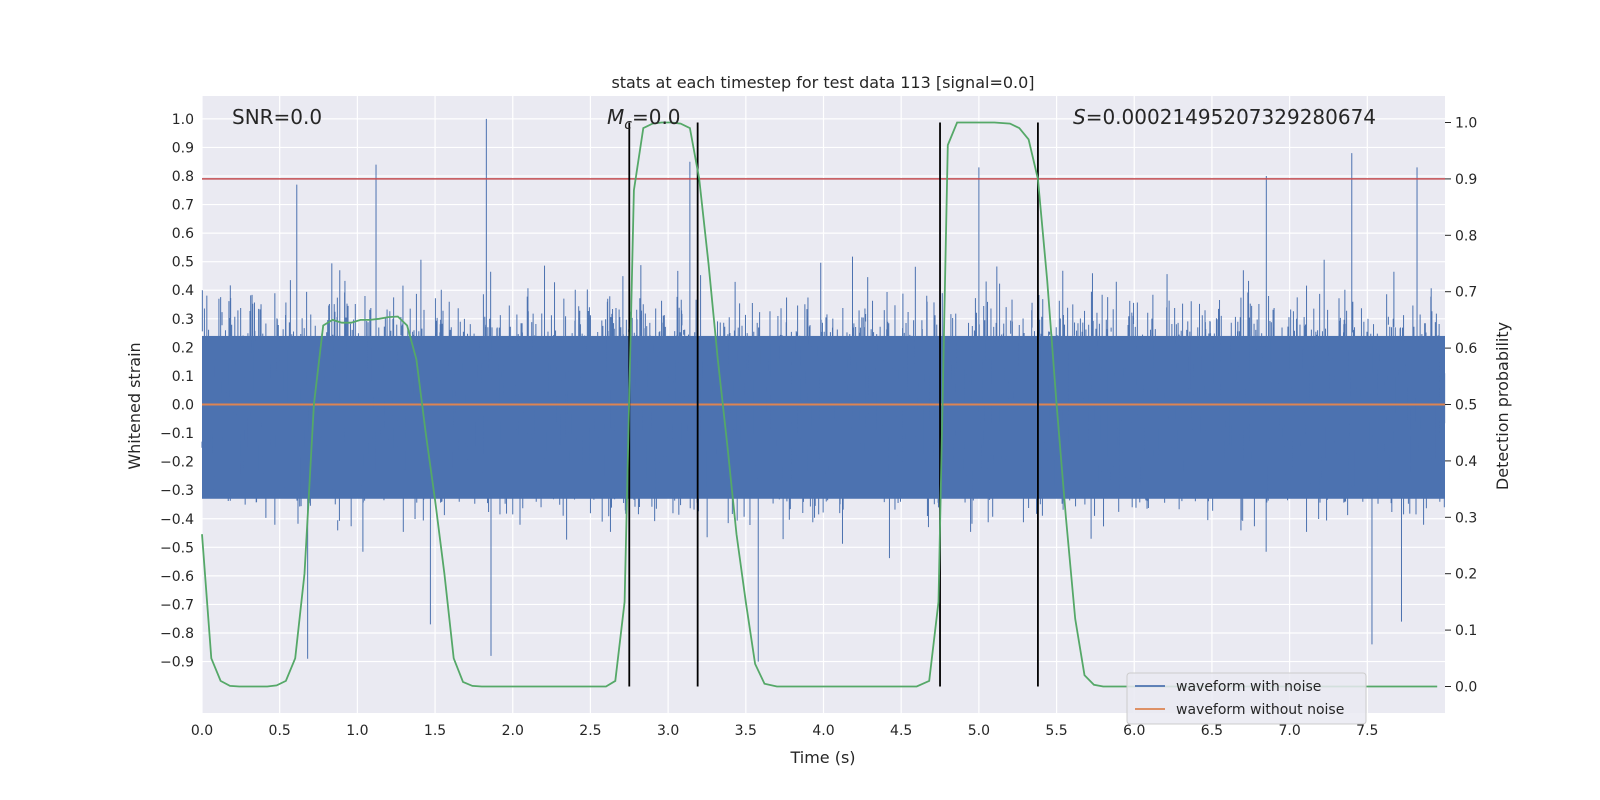 This screenshot has width=1600, height=800. I want to click on y-tick-label: −0.6, so click(177, 577).